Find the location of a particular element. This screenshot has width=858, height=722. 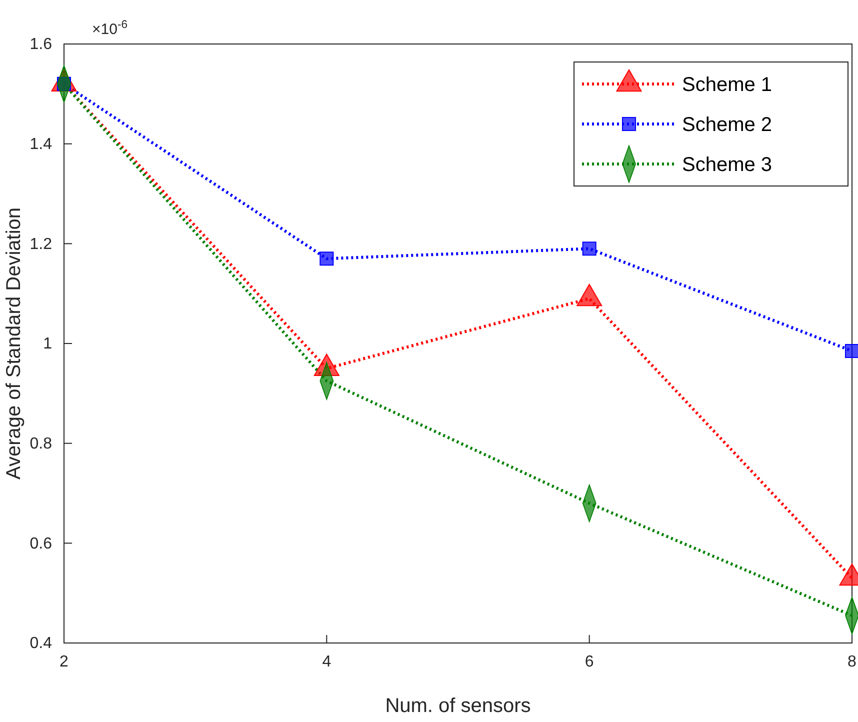

x-tick-label: 4 is located at coordinates (327, 661).